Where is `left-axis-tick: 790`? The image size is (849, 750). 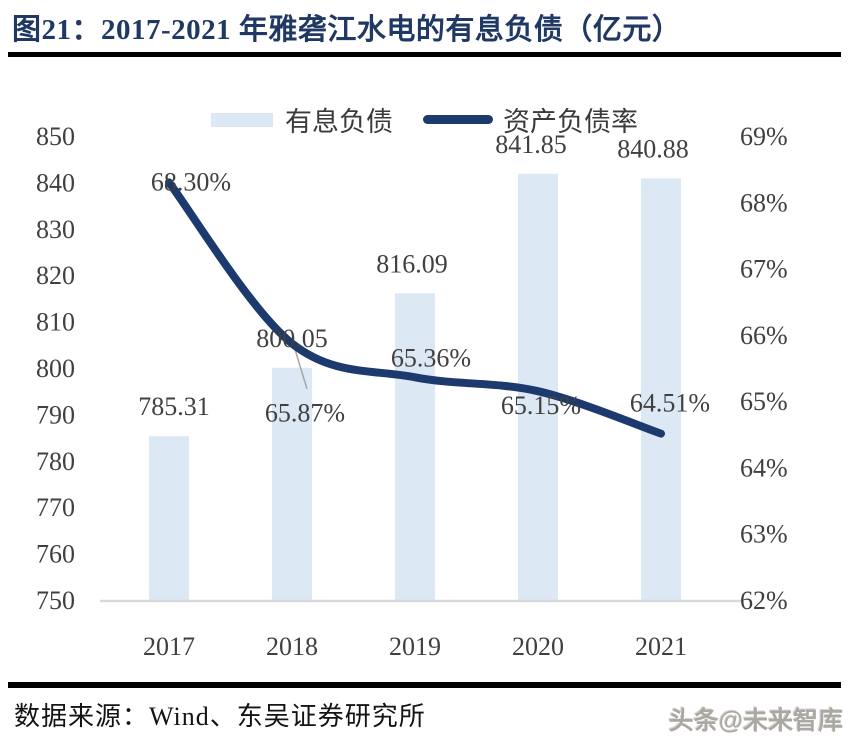 left-axis-tick: 790 is located at coordinates (55, 414).